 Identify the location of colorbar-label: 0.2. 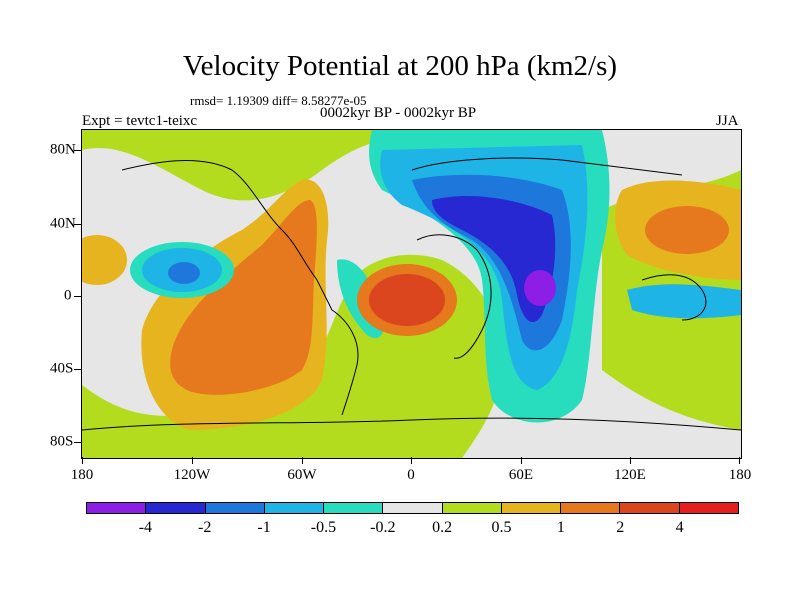
(442, 527).